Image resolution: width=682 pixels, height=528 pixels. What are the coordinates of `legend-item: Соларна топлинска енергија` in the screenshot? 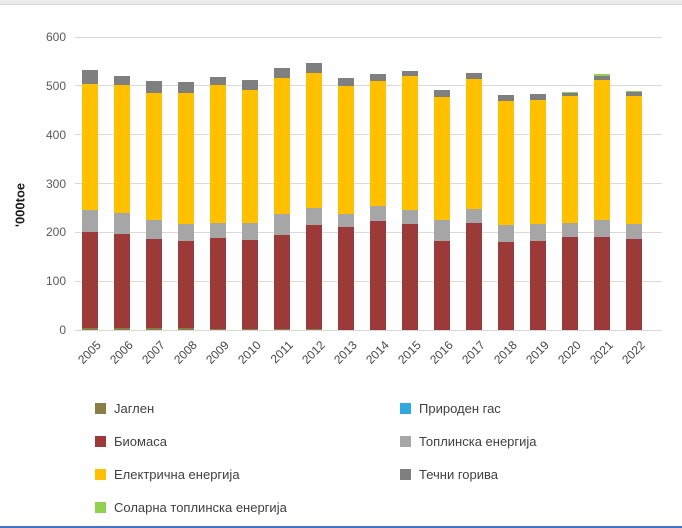 It's located at (191, 507).